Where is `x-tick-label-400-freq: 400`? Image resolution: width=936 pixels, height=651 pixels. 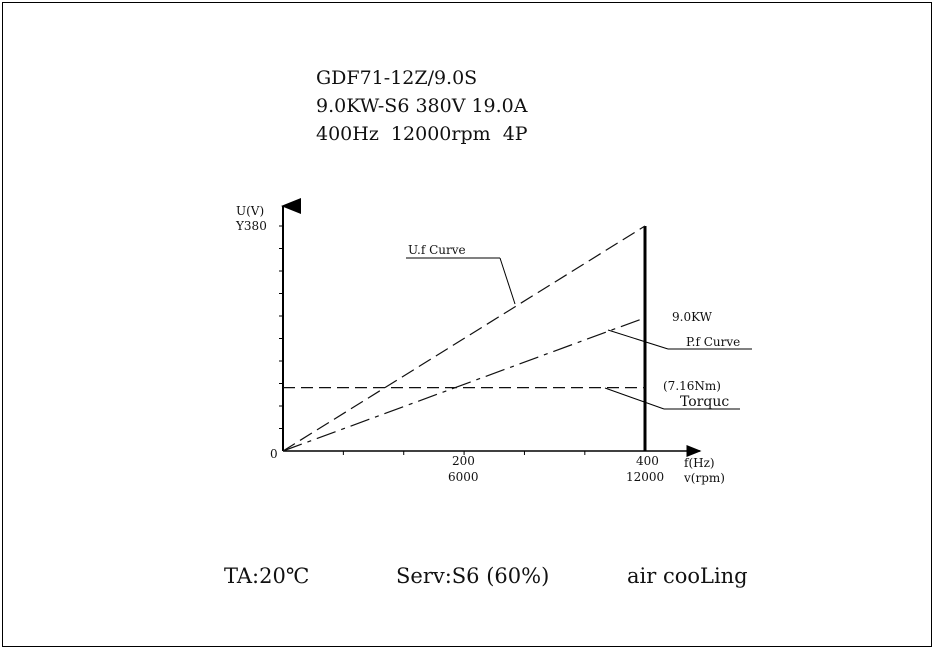
x-tick-label-400-freq: 400 is located at coordinates (647, 461).